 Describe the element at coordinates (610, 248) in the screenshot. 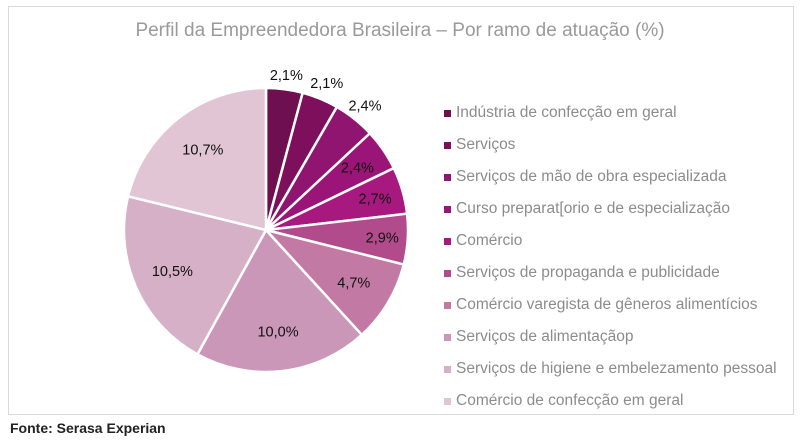

I see `legend-item: Comércio` at that location.